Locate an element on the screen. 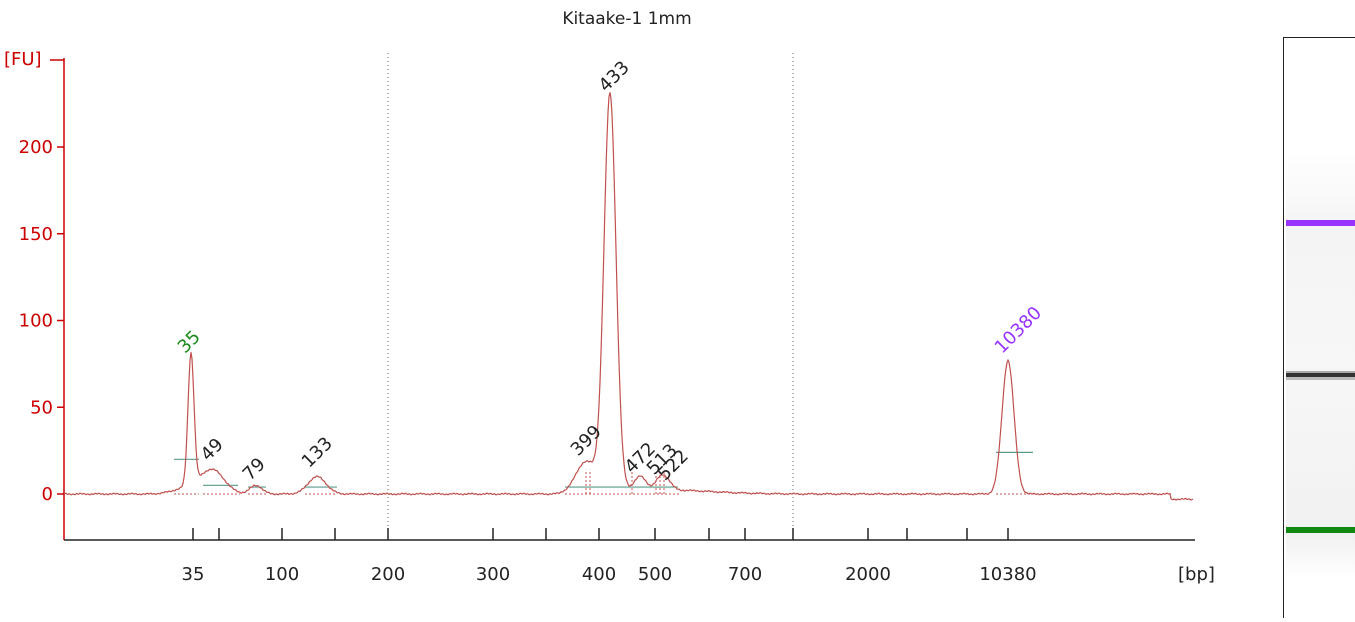  chart-title: Kitaake-1 1mm is located at coordinates (626, 19).